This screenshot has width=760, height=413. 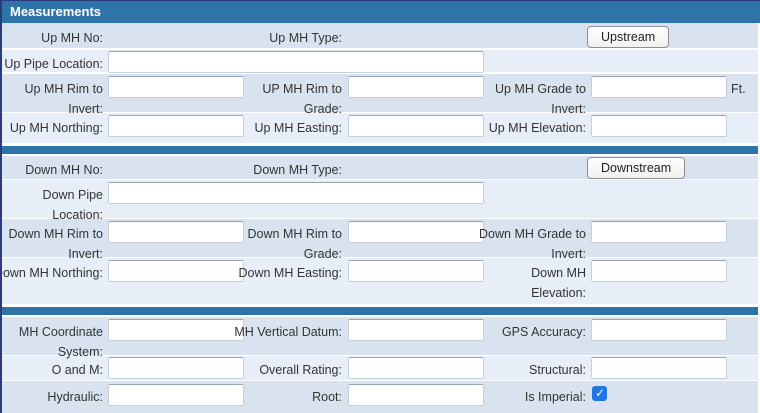 What do you see at coordinates (416, 87) in the screenshot?
I see `up-mh-rim-to-grade-input` at bounding box center [416, 87].